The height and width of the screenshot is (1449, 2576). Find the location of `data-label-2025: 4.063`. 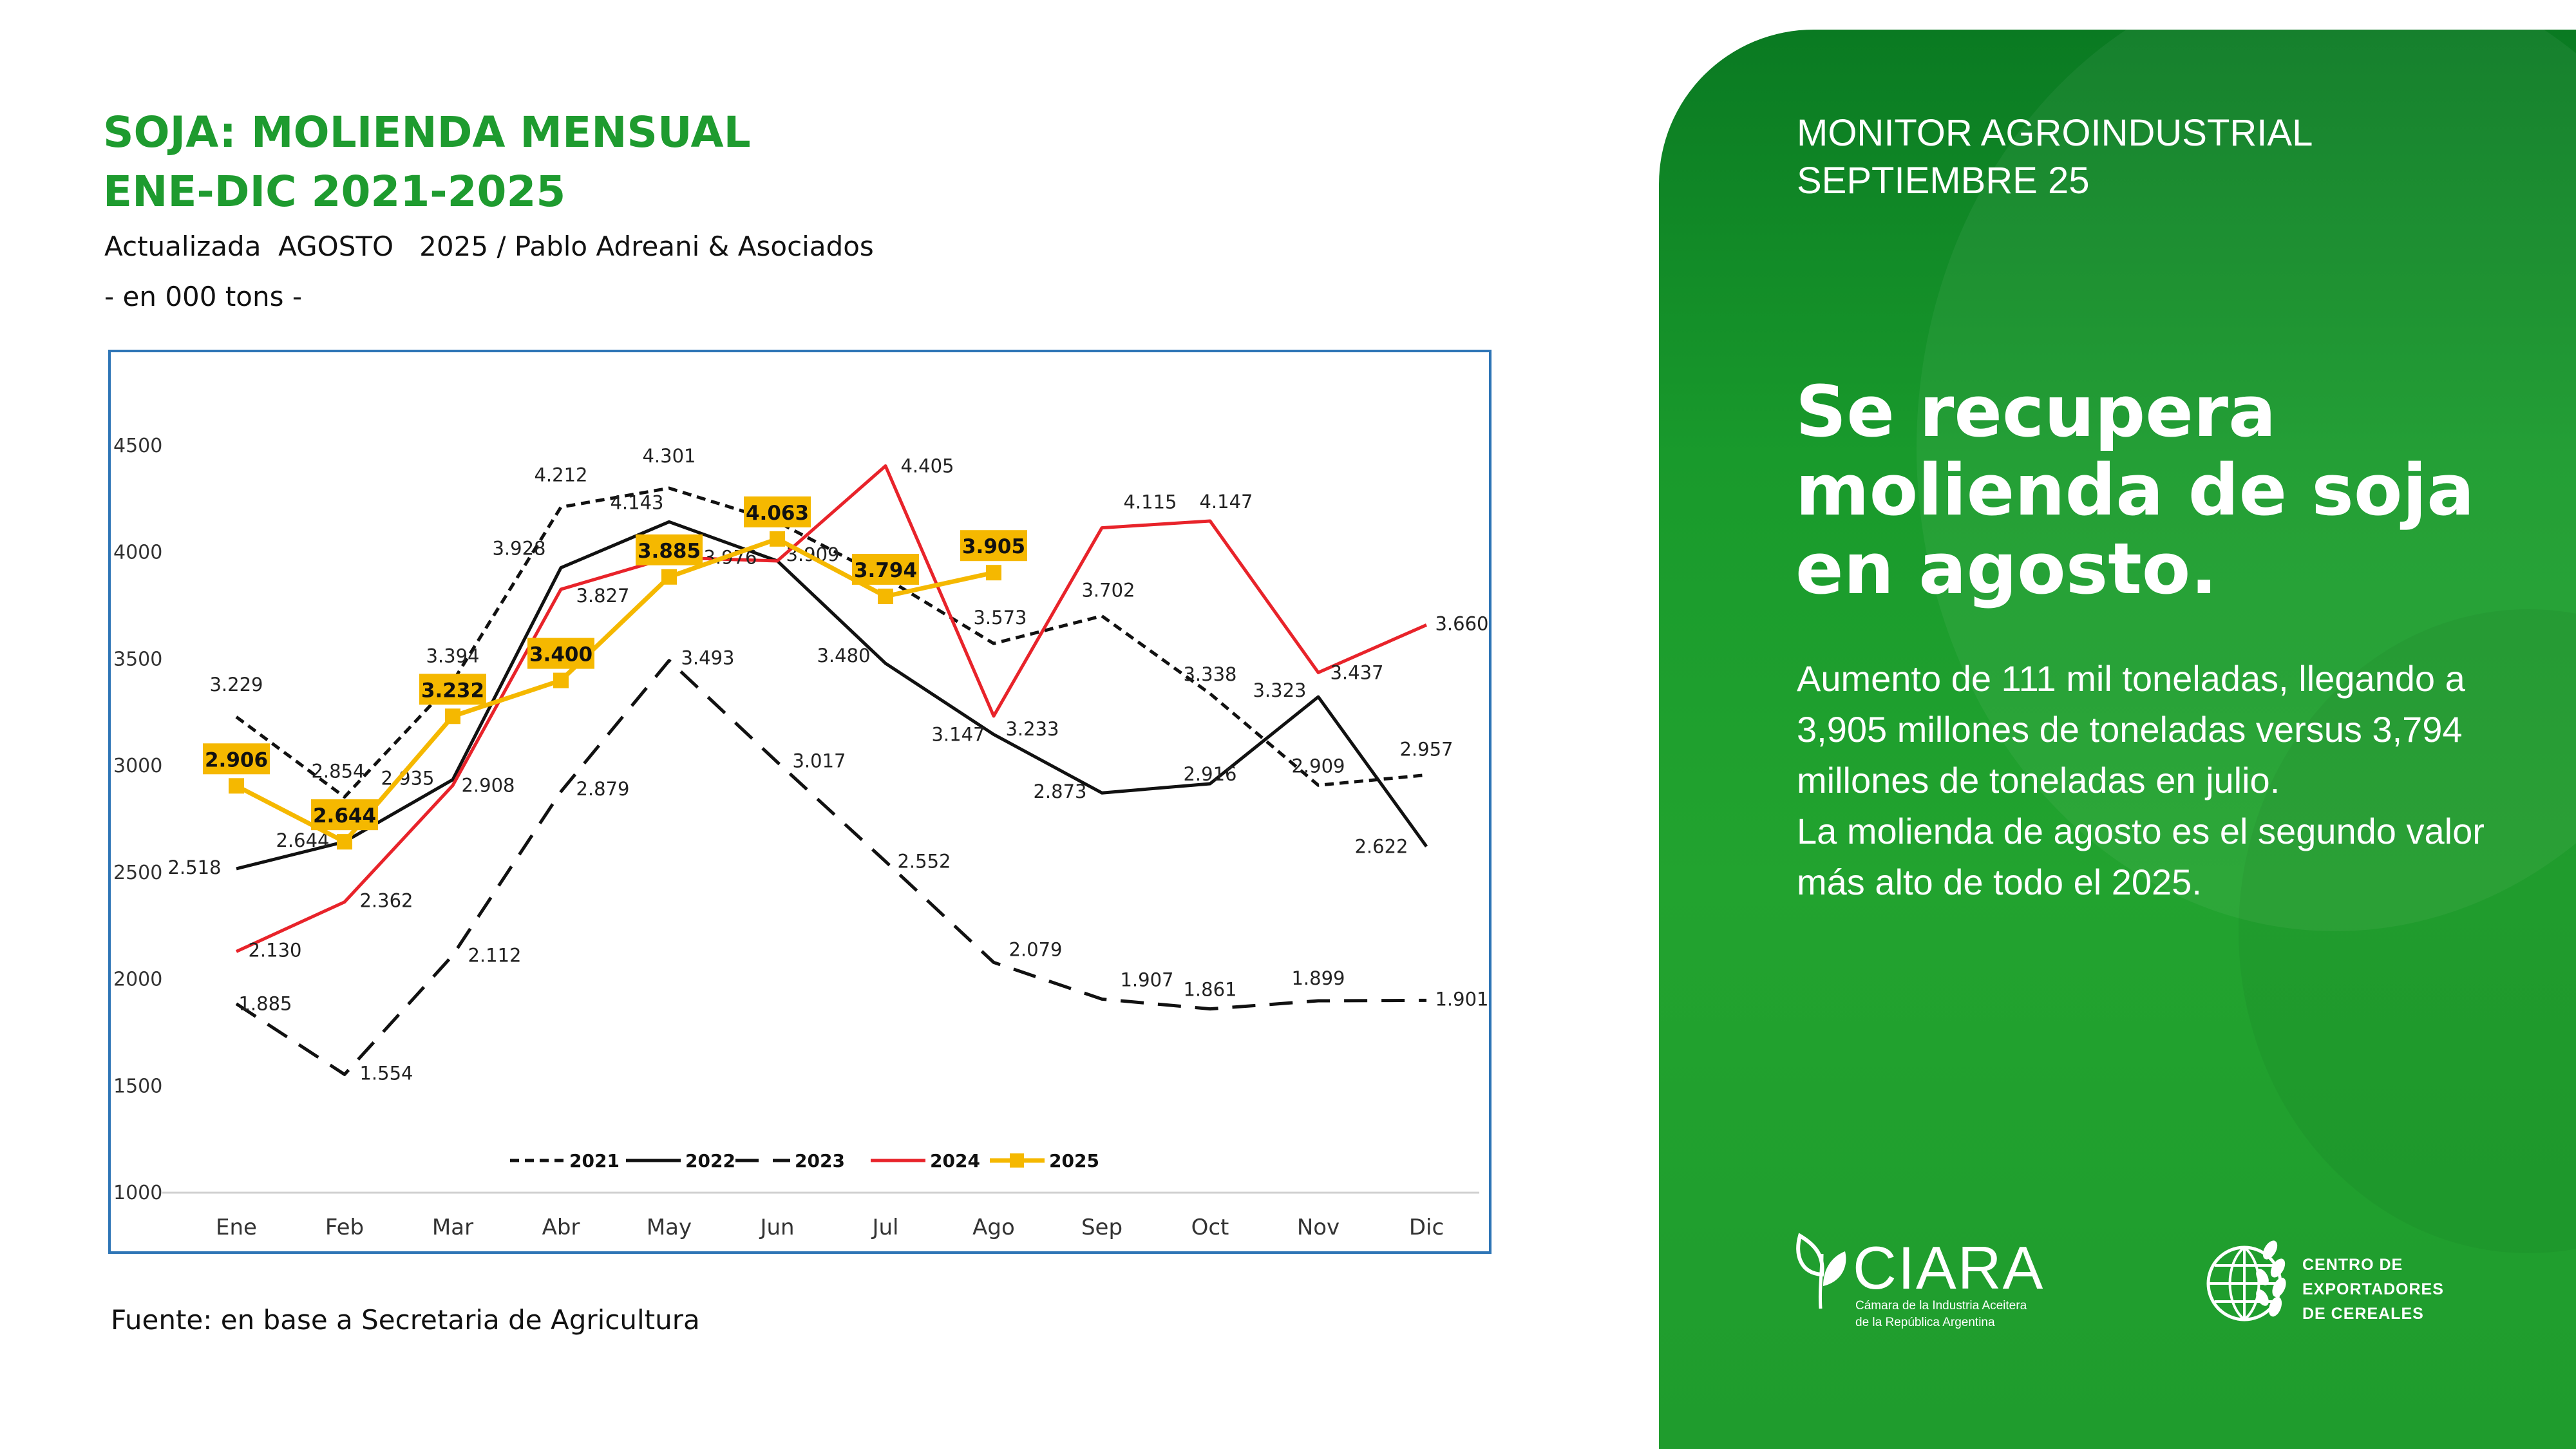

data-label-2025: 4.063 is located at coordinates (778, 513).